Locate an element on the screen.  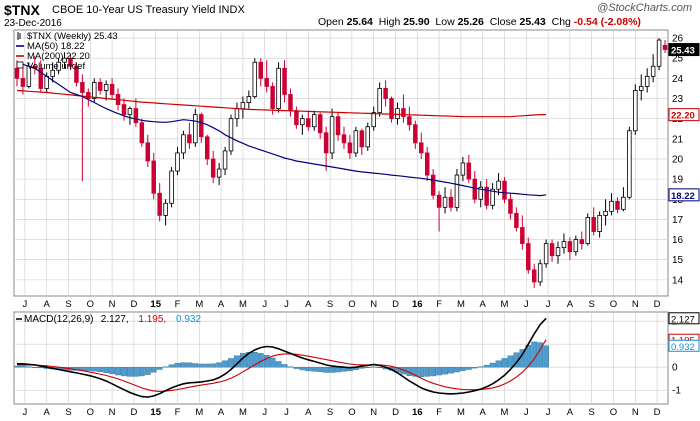
price-x-tick-label: M is located at coordinates (461, 304).